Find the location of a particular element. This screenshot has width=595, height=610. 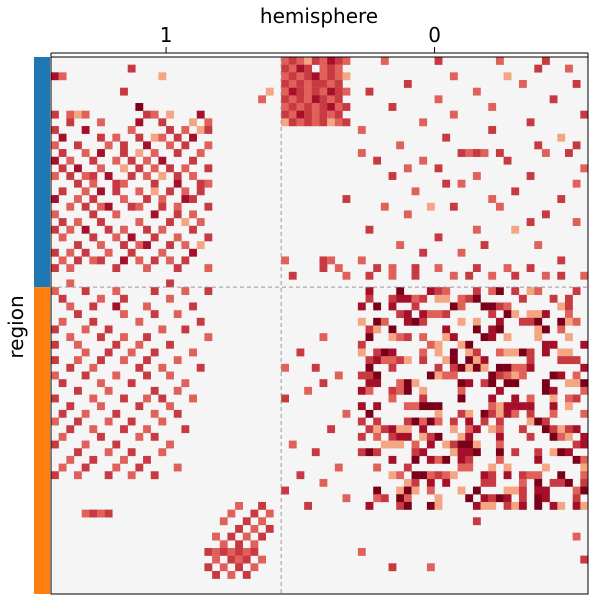

top-tick-label: 0 is located at coordinates (434, 35).